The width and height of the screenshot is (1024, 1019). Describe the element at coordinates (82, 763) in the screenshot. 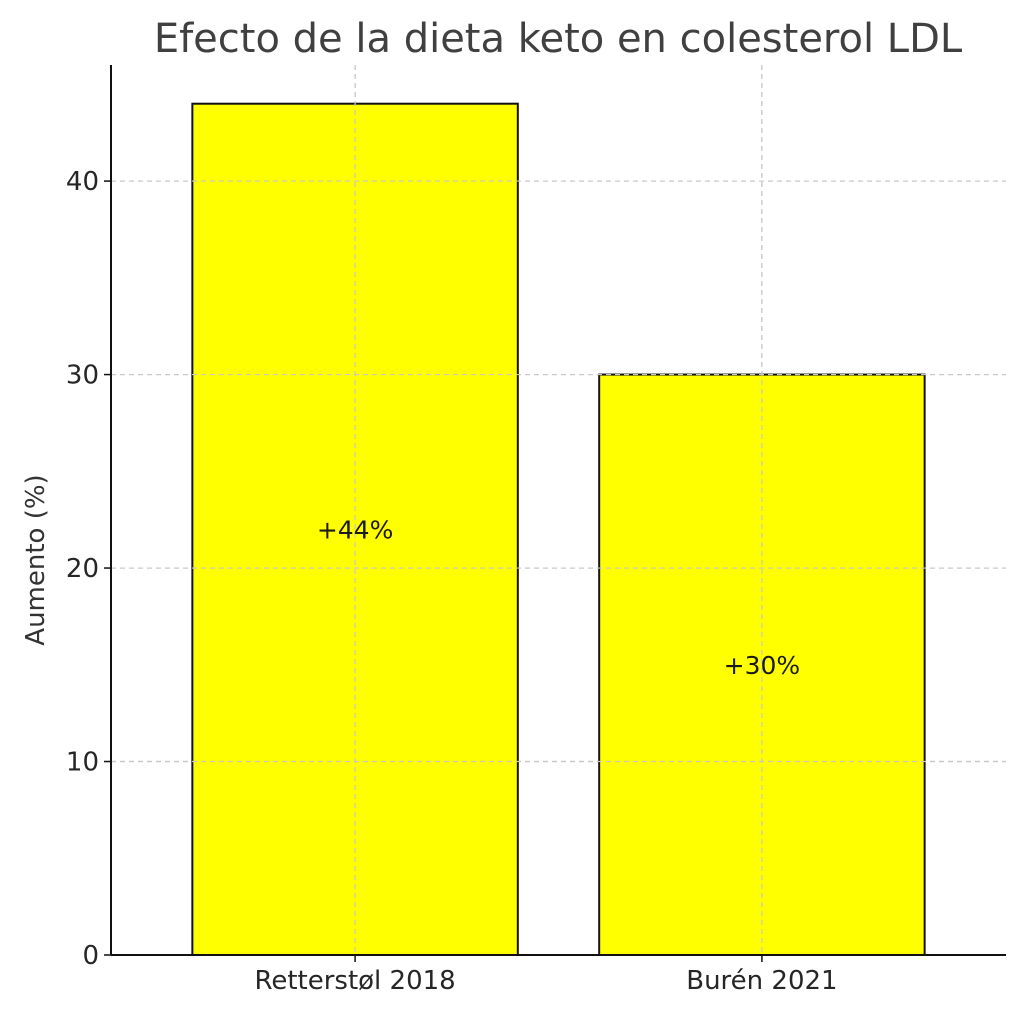

I see `y-tick-label: 10` at that location.